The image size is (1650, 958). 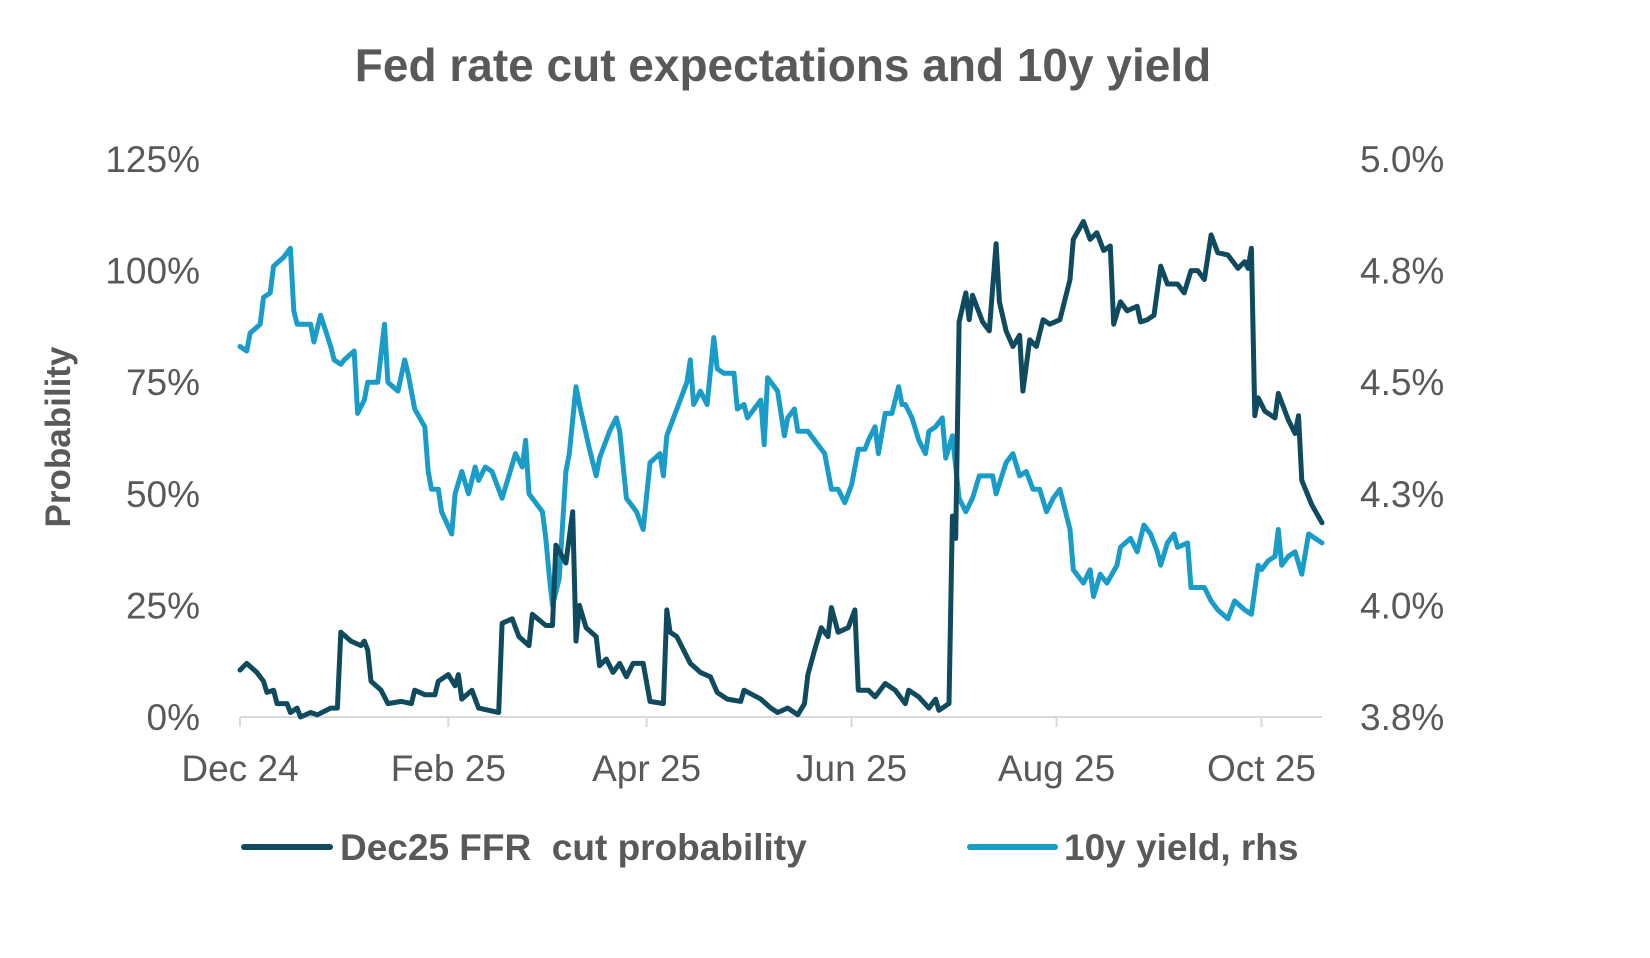 I want to click on left-tick-label: 100%, so click(x=152, y=271).